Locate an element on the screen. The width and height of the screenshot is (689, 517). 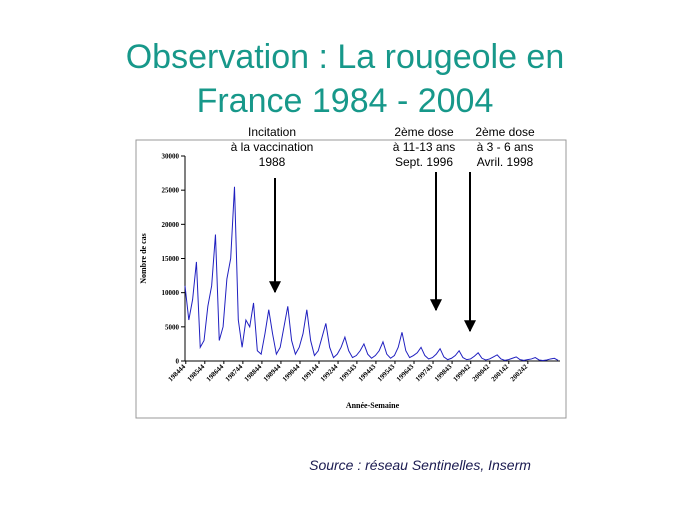
y-tick-label: 10000 is located at coordinates (171, 293).